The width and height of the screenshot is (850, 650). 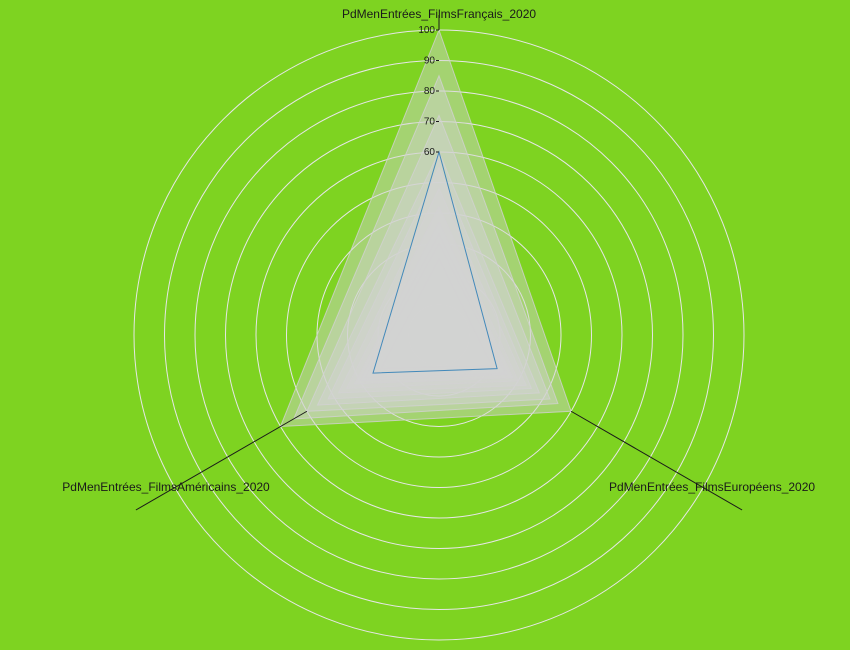 What do you see at coordinates (430, 61) in the screenshot?
I see `tick-label-90: 90` at bounding box center [430, 61].